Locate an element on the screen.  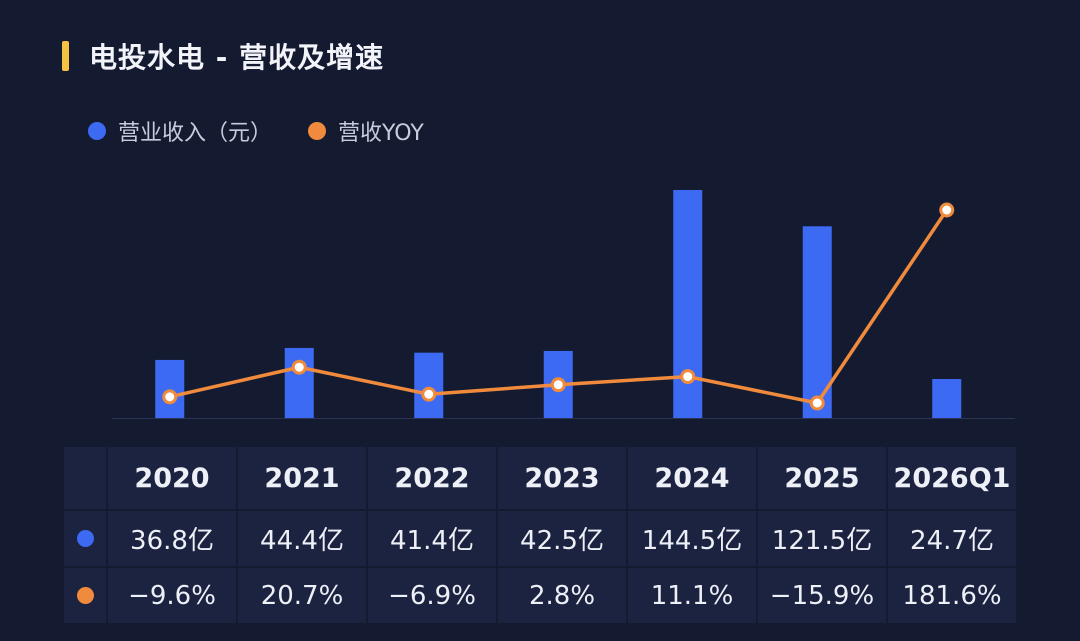
legend-item-yoy: 营收YOY is located at coordinates (366, 131).